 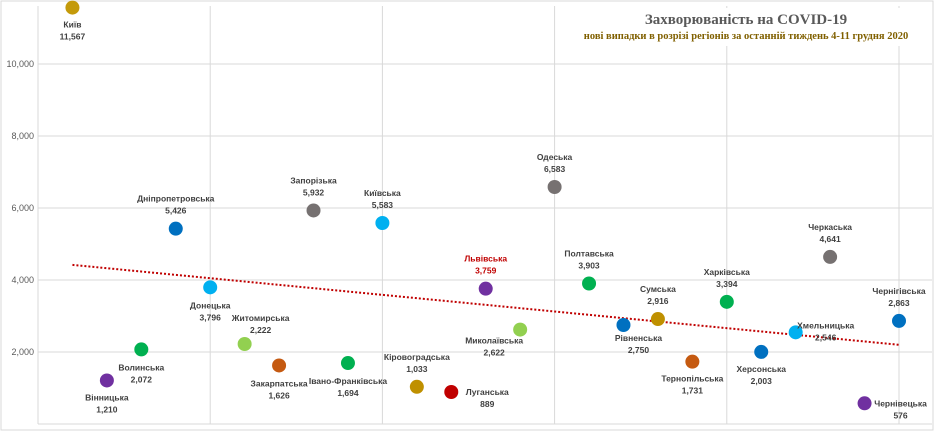 I want to click on point-label-name: Київська, so click(x=382, y=193).